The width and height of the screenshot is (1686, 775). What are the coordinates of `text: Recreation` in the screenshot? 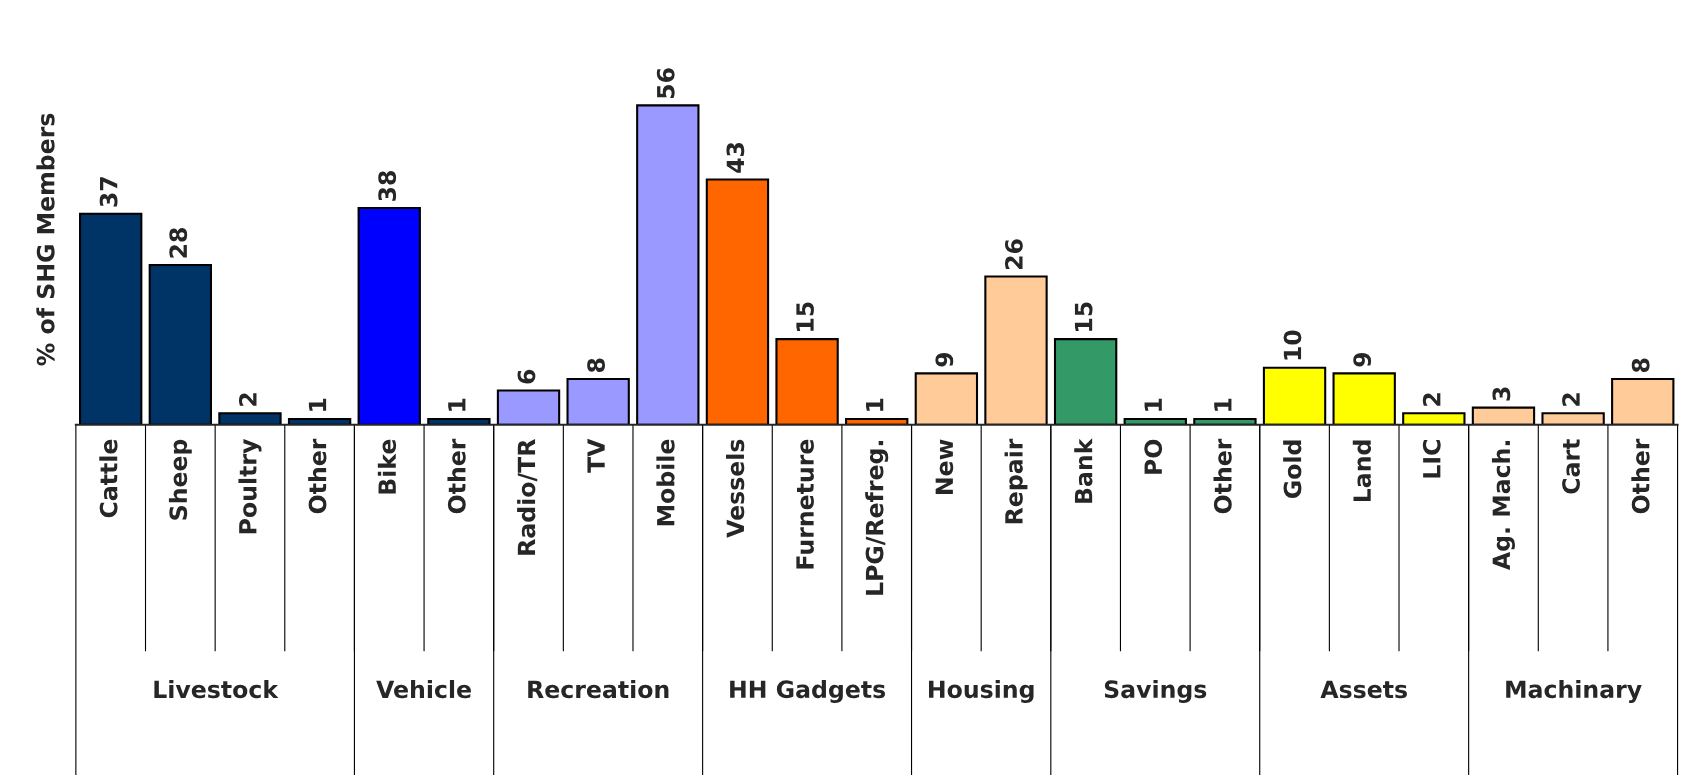 It's located at (598, 689).